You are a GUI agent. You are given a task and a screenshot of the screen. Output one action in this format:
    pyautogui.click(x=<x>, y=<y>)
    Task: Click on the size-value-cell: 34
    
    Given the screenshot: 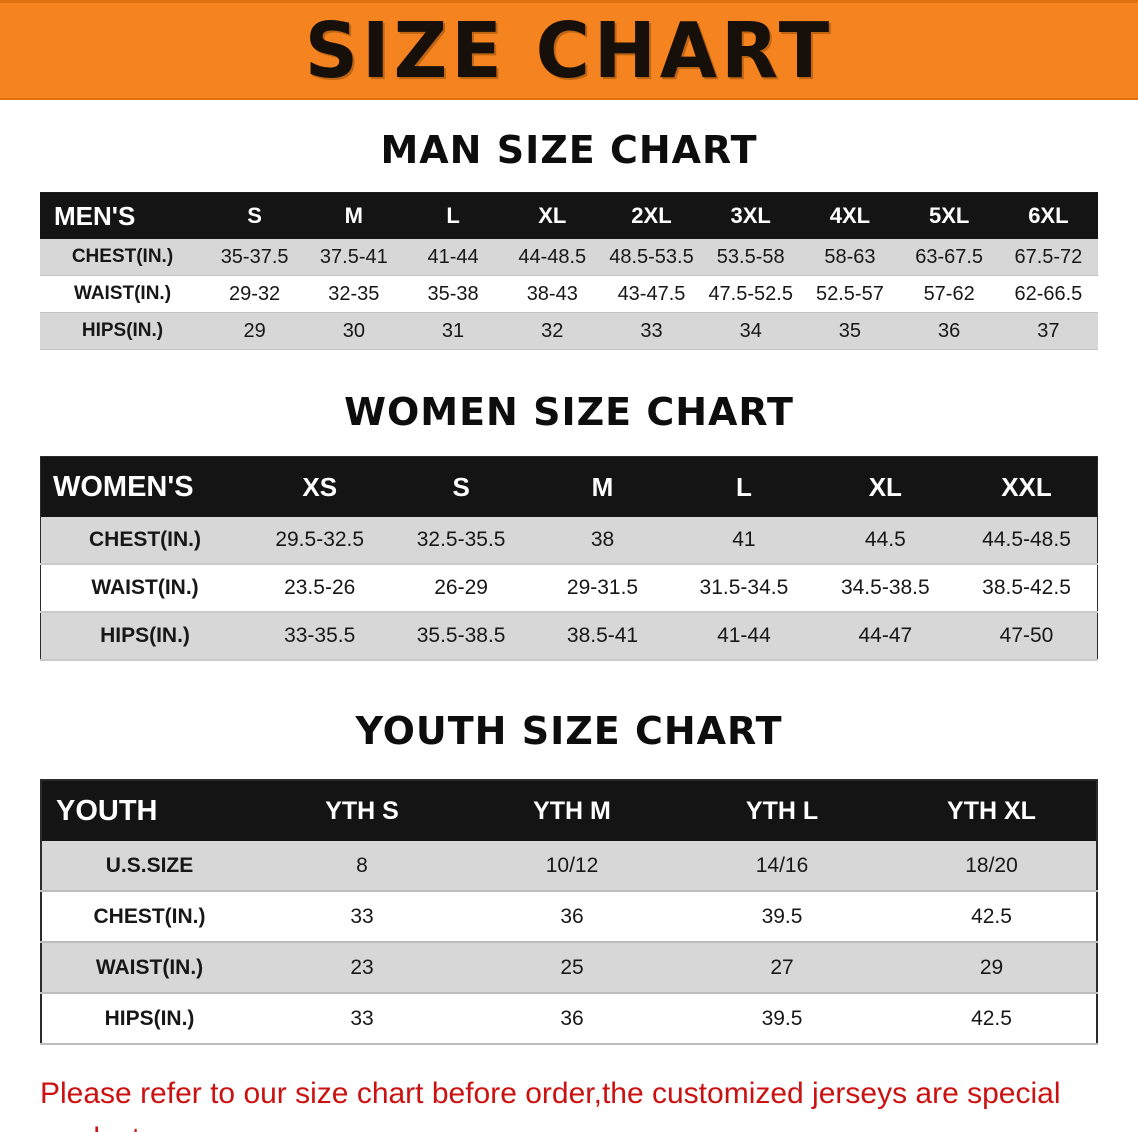 What is the action you would take?
    pyautogui.click(x=751, y=331)
    